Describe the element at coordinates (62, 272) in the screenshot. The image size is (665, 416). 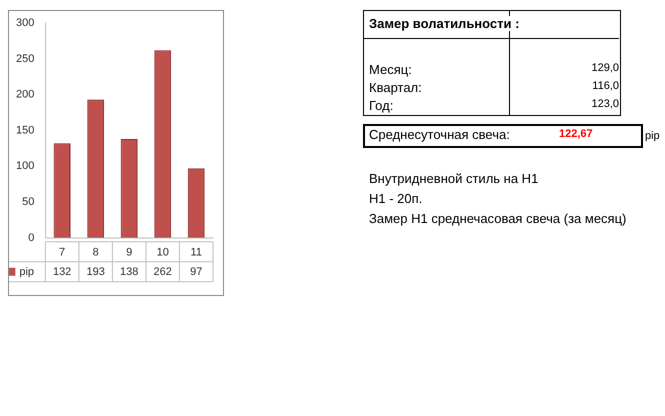
I see `data-label: 132` at that location.